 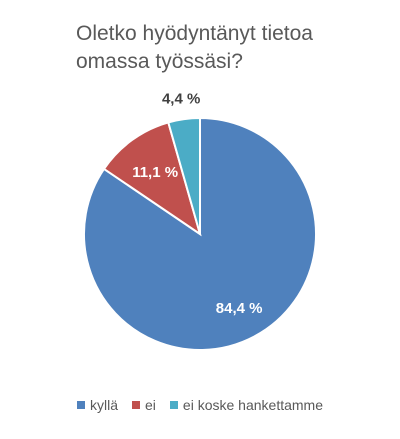 I want to click on legend-swatch-ei-koske, so click(x=173, y=405).